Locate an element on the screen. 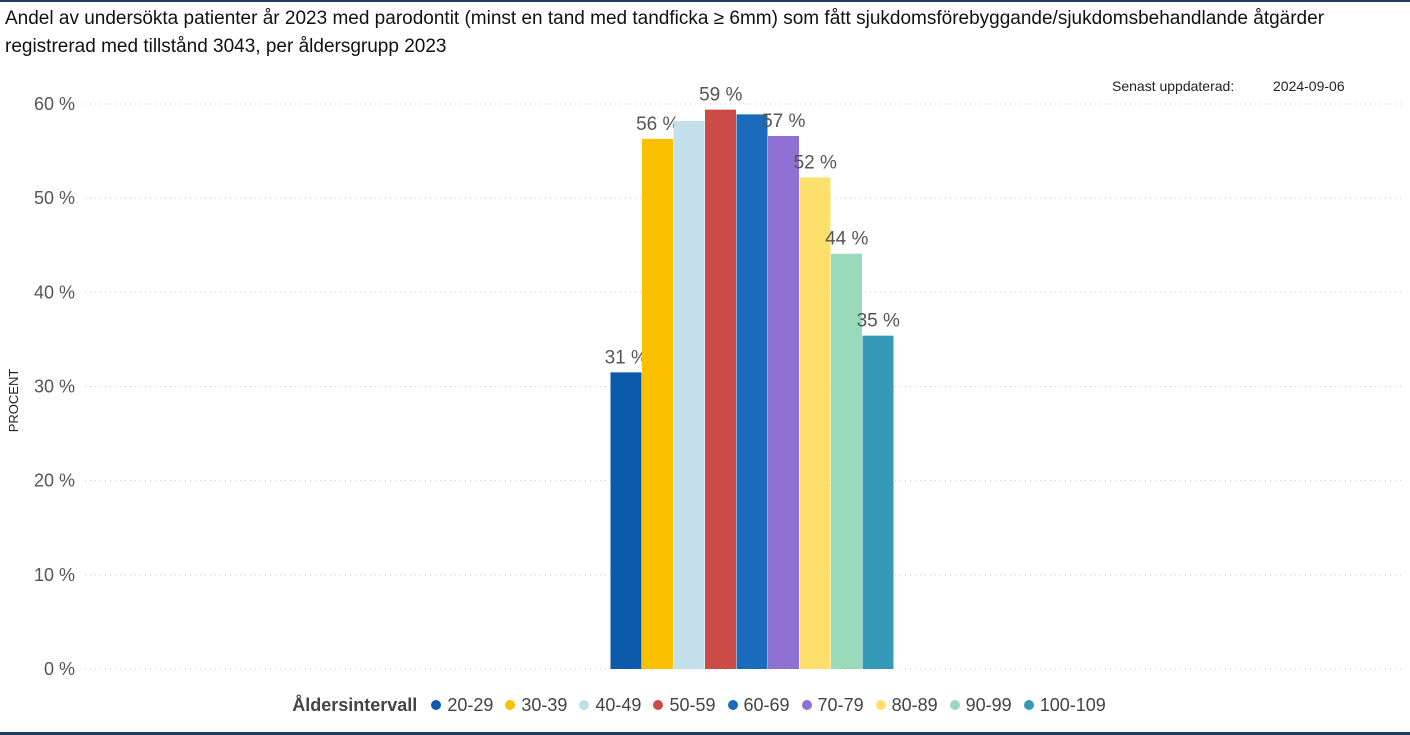 The image size is (1410, 735). updated-date: 2024-09-06 is located at coordinates (1309, 86).